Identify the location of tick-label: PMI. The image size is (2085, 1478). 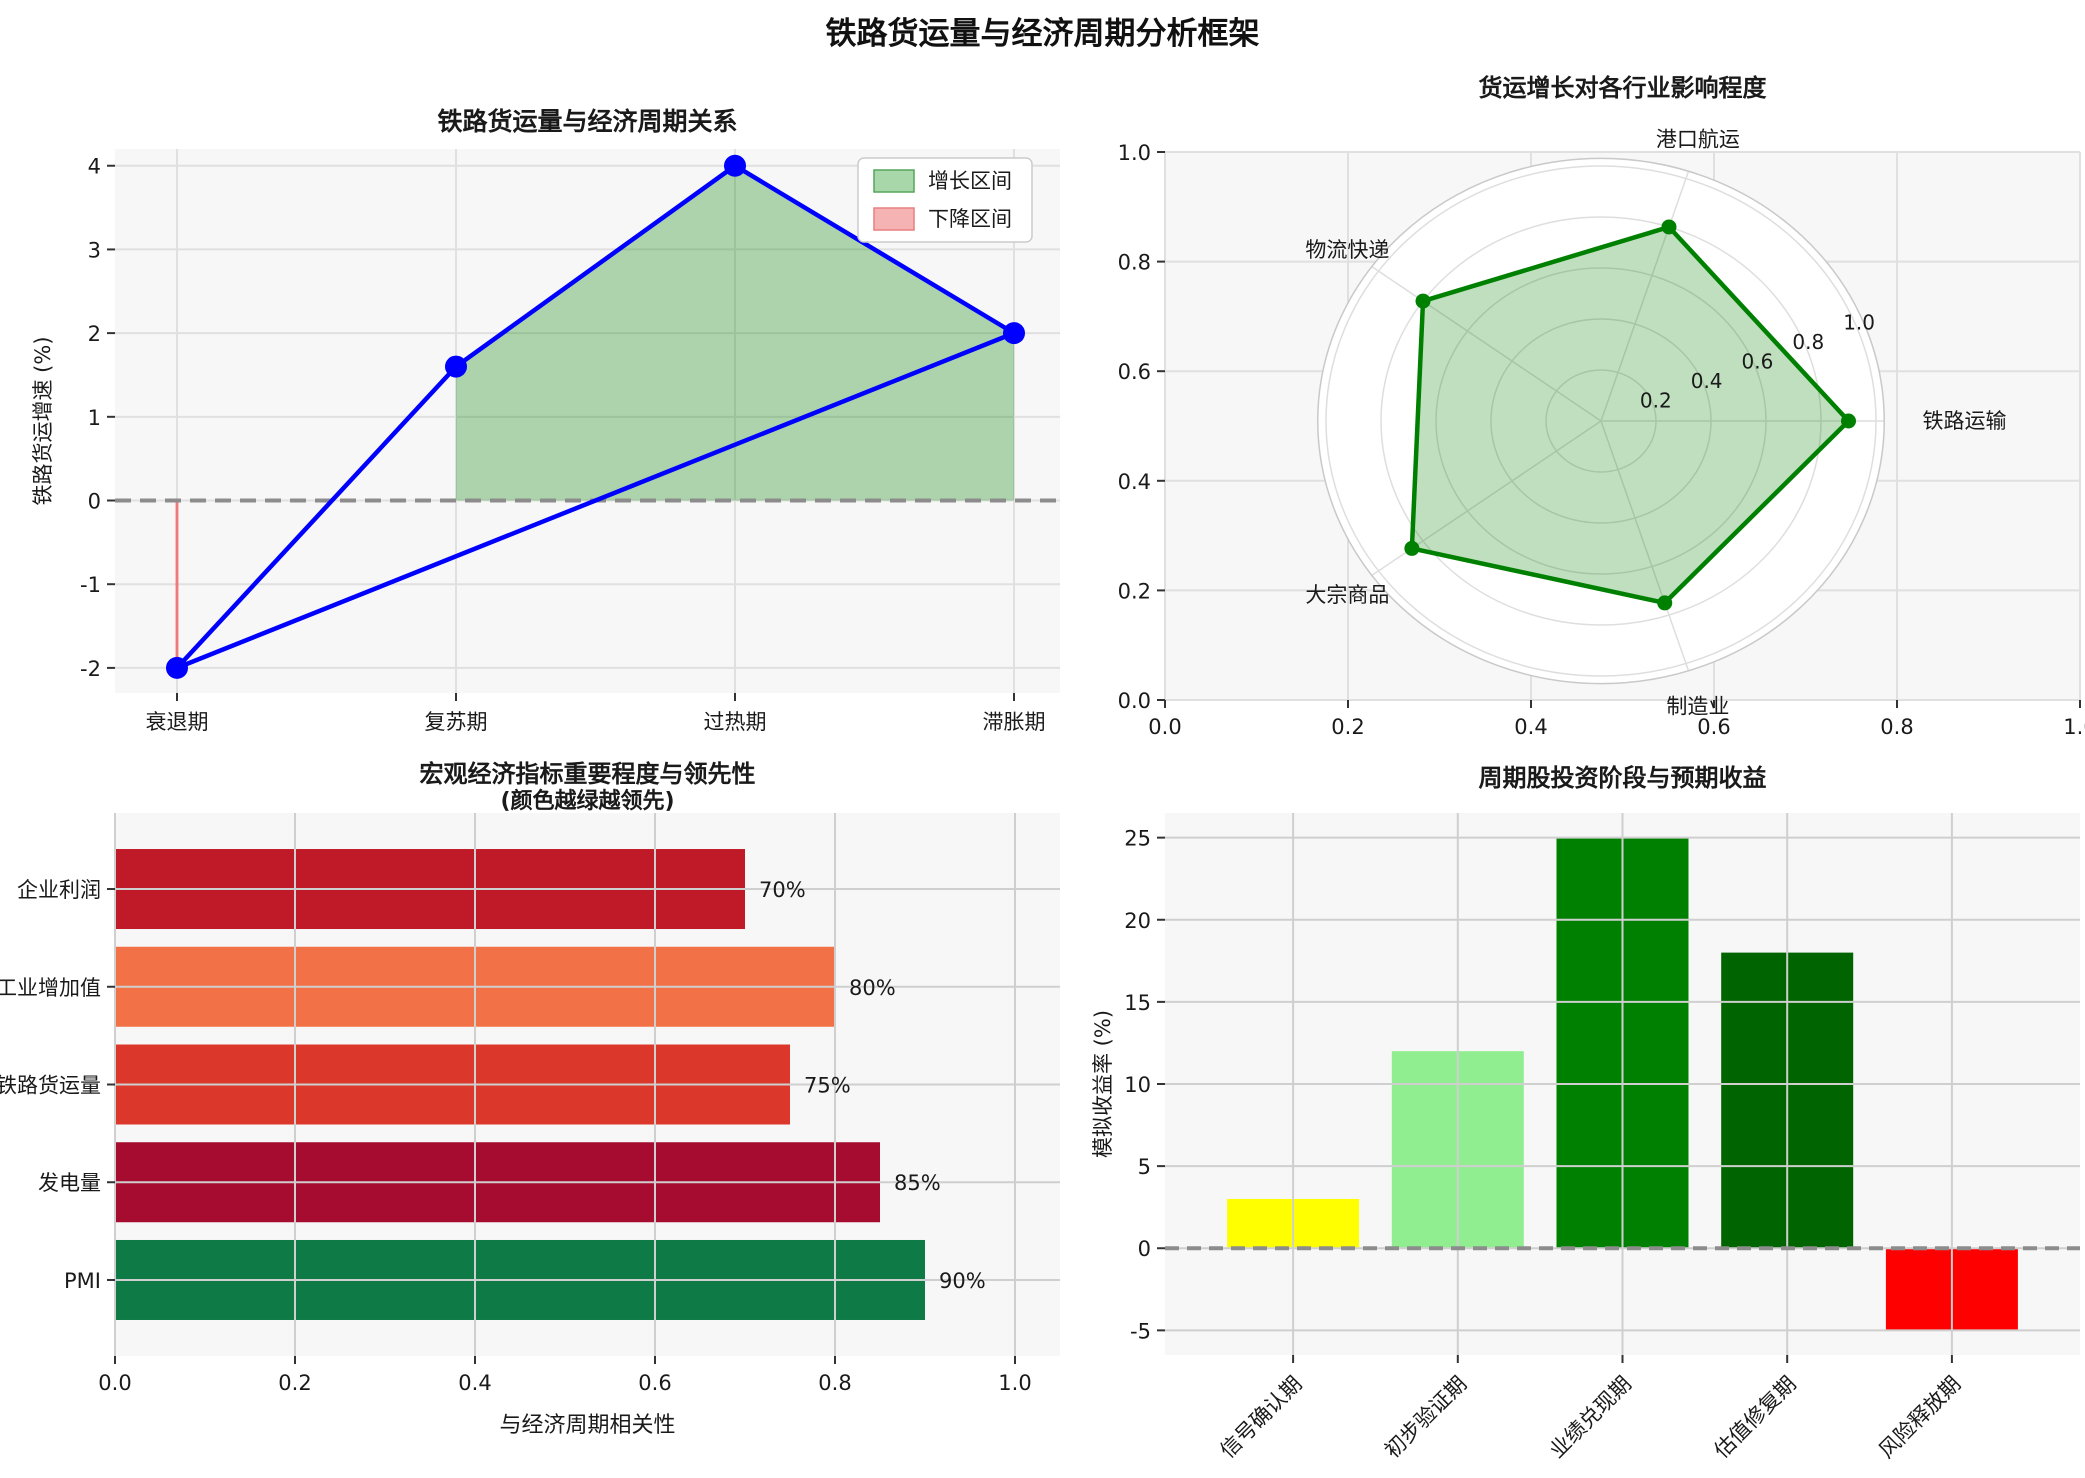
(82, 1281).